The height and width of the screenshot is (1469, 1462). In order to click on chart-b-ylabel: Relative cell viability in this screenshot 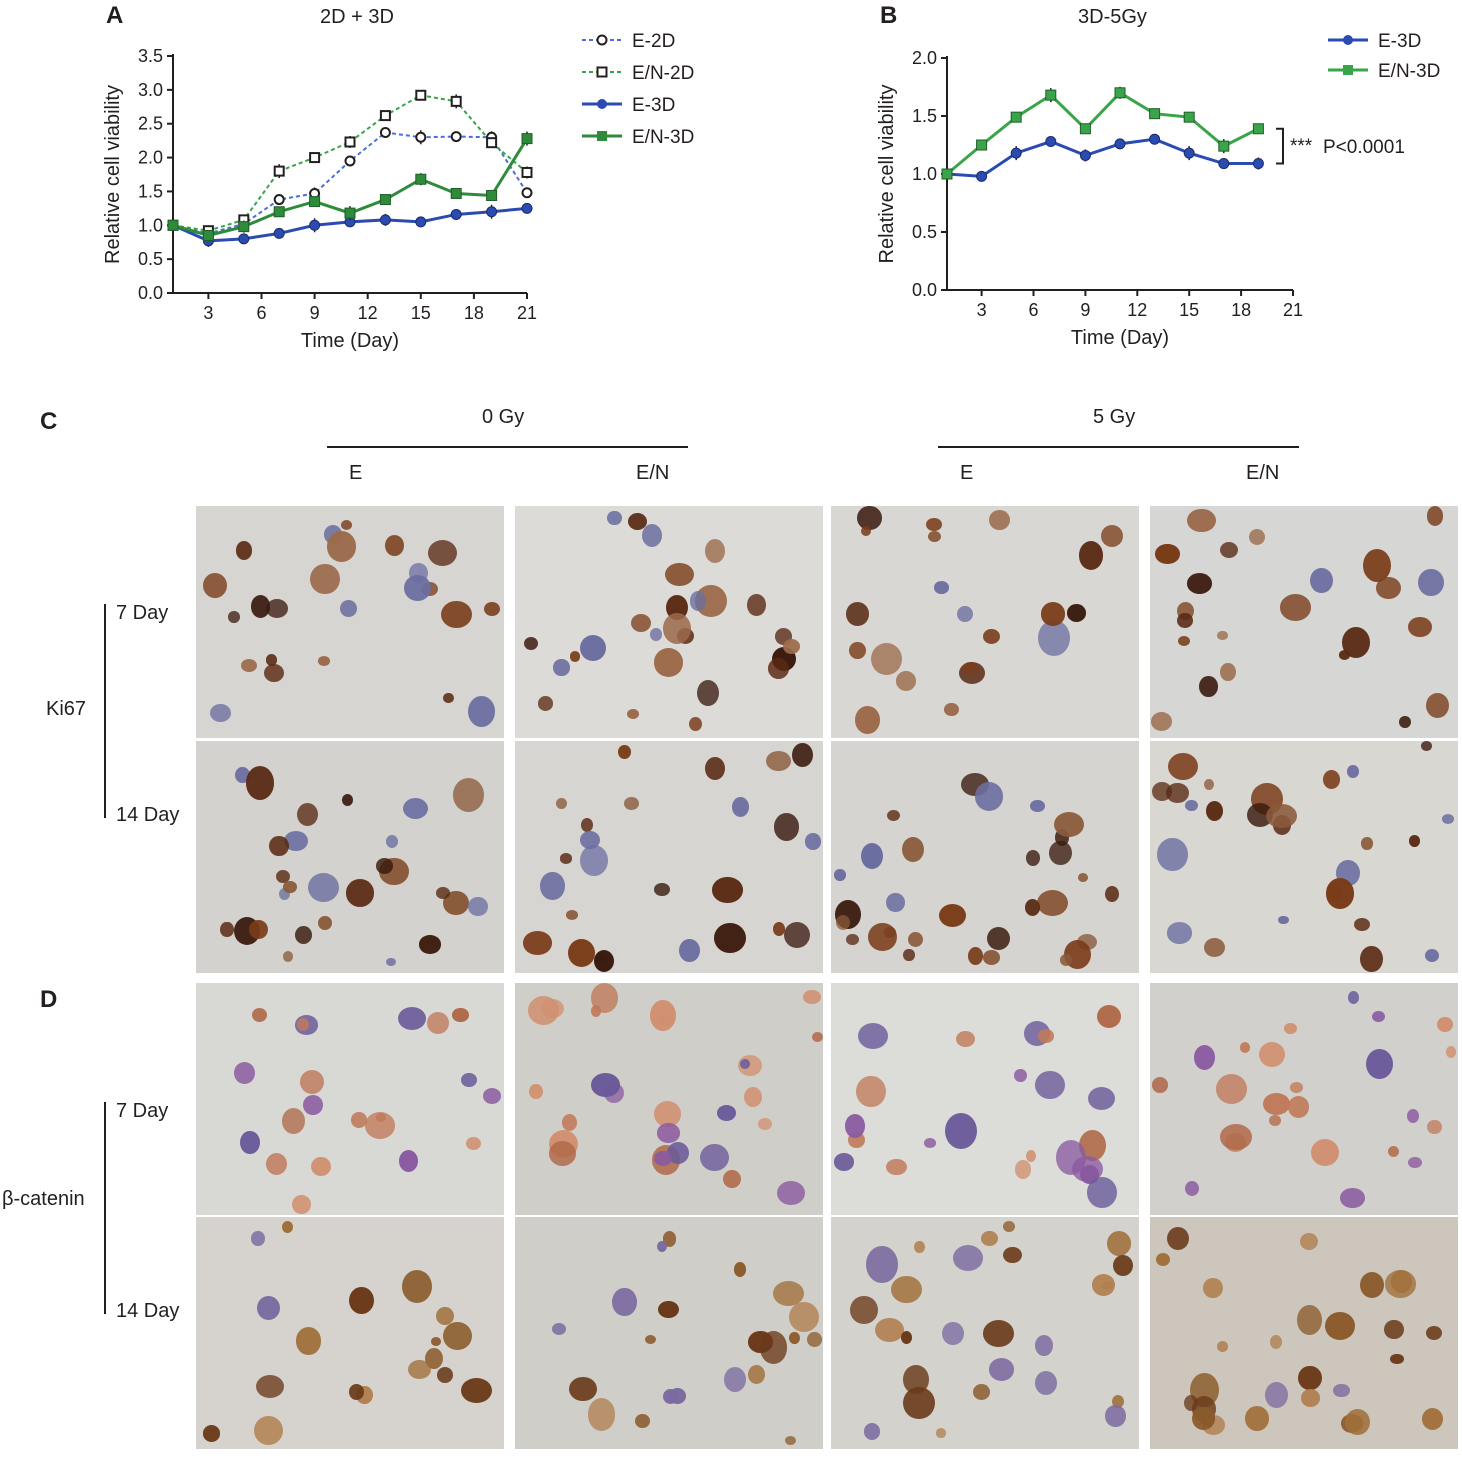, I will do `click(887, 174)`.